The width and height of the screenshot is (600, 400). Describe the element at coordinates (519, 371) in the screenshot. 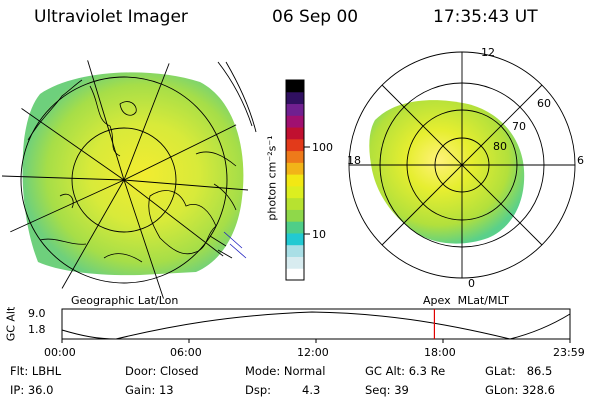

I see `glat-readout: GLat: 86.5` at that location.